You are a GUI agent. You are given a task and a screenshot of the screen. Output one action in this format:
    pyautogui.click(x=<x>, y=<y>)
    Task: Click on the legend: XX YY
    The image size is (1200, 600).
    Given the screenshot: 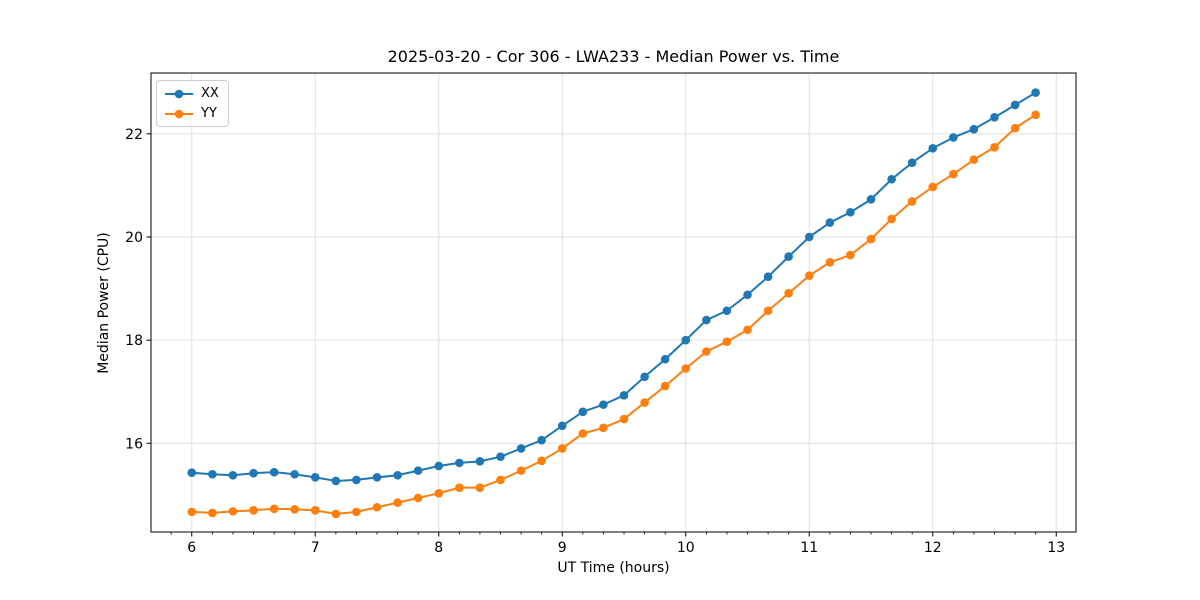 What is the action you would take?
    pyautogui.click(x=192, y=103)
    